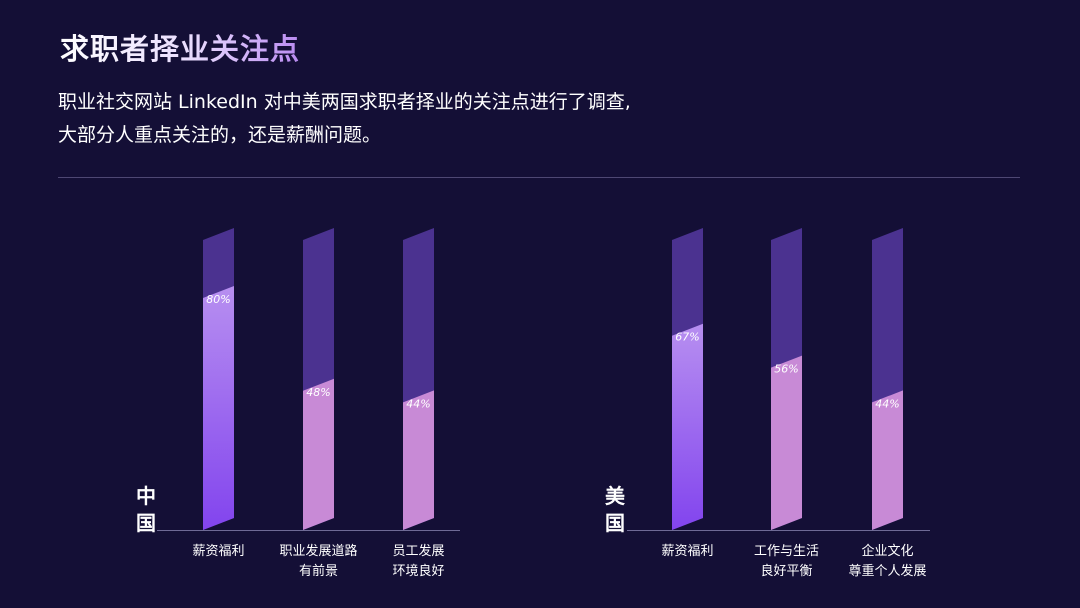 This screenshot has height=608, width=1080. Describe the element at coordinates (218, 299) in the screenshot. I see `value-label: 80%` at that location.